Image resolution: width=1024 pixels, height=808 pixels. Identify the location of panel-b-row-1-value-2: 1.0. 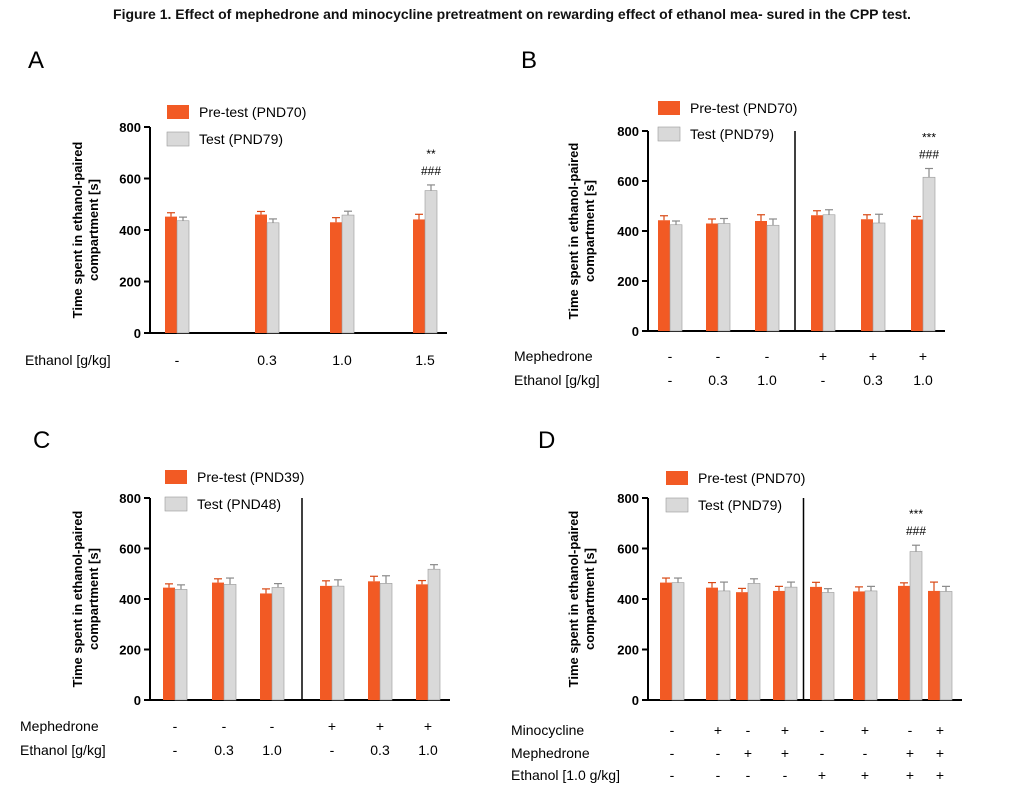
(767, 380).